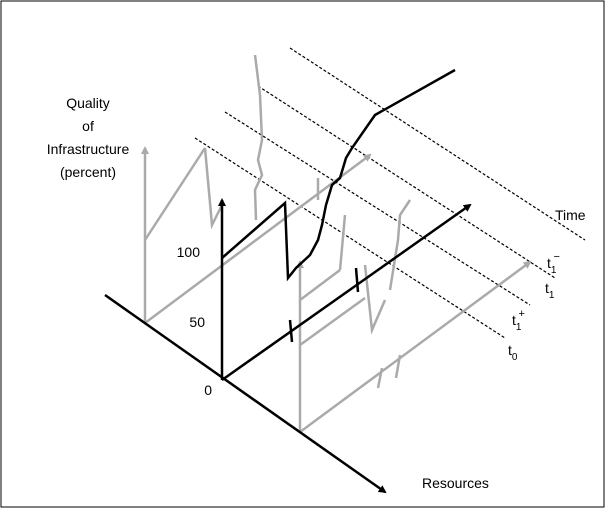 This screenshot has width=605, height=508. I want to click on y-tick-label: 0, so click(208, 390).